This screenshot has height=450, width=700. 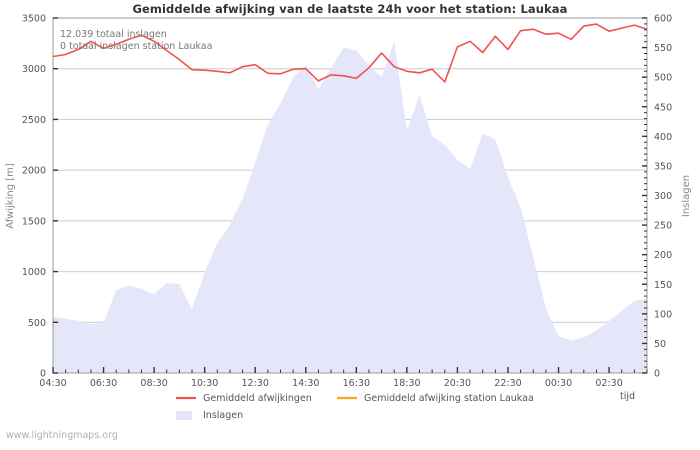 What do you see at coordinates (663, 196) in the screenshot?
I see `svg-text: 300` at bounding box center [663, 196].